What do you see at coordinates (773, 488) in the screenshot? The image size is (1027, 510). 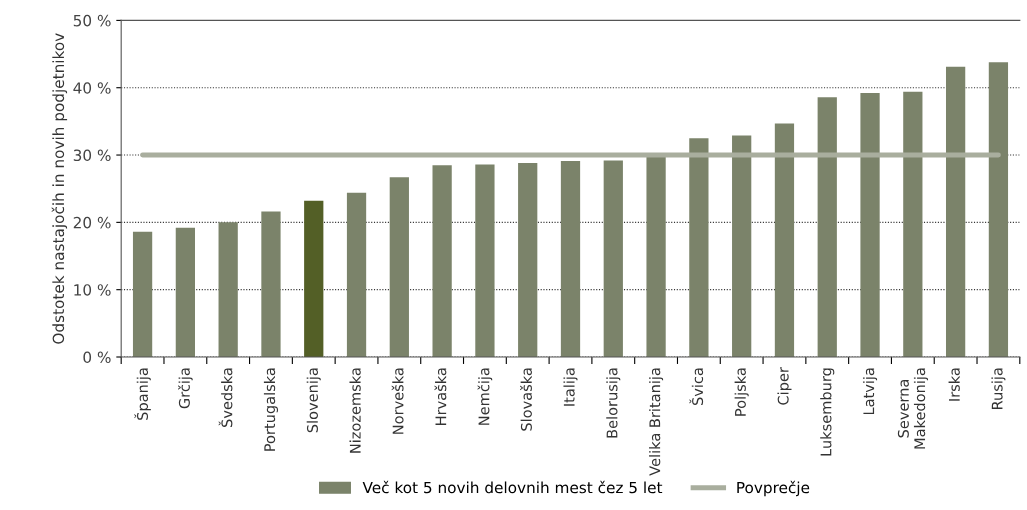 I see `legend-label: Povprečje` at bounding box center [773, 488].